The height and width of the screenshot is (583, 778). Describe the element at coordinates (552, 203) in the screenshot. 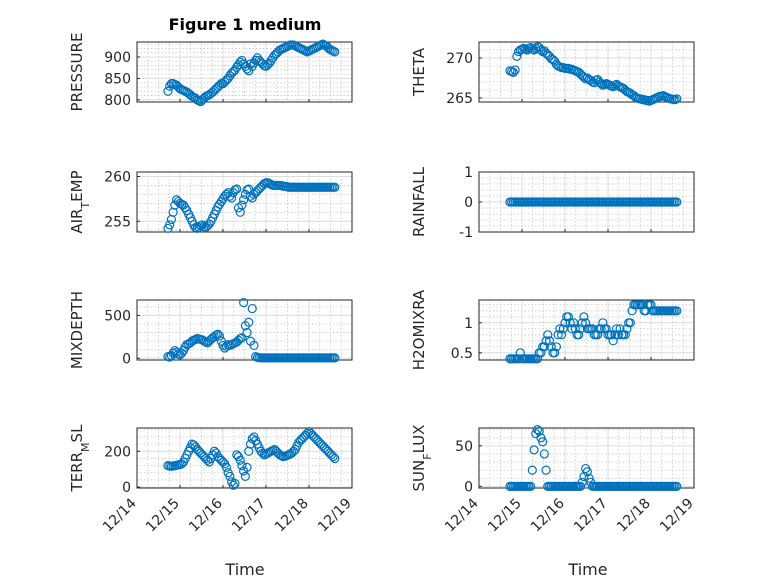

I see `subplot-rainfall: -1 0 1 RAINFALL` at that location.